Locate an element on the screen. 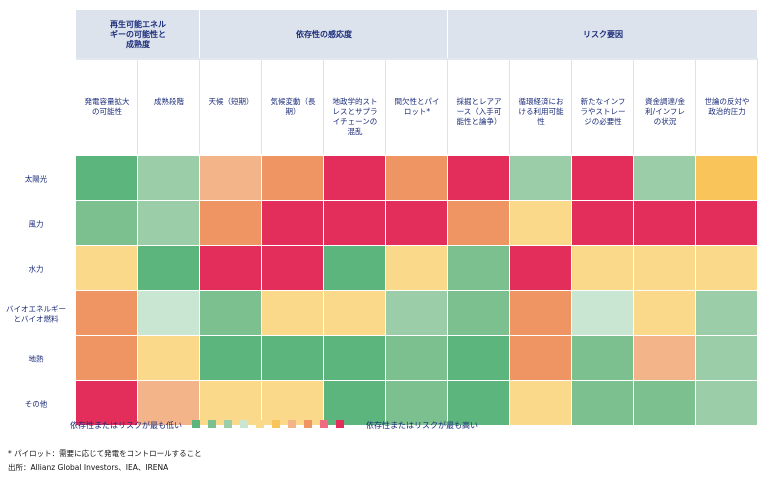 Image resolution: width=761 pixels, height=479 pixels. cell-r3-c9 is located at coordinates (664, 313).